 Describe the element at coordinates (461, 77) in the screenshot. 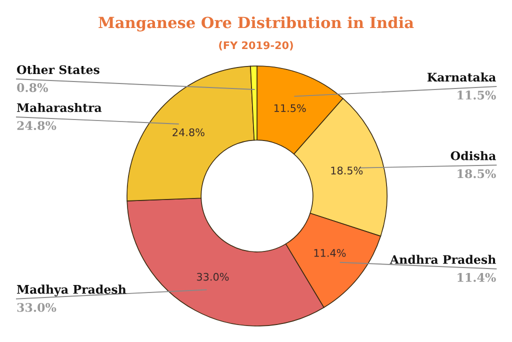

I see `slice-label: Karnataka` at that location.